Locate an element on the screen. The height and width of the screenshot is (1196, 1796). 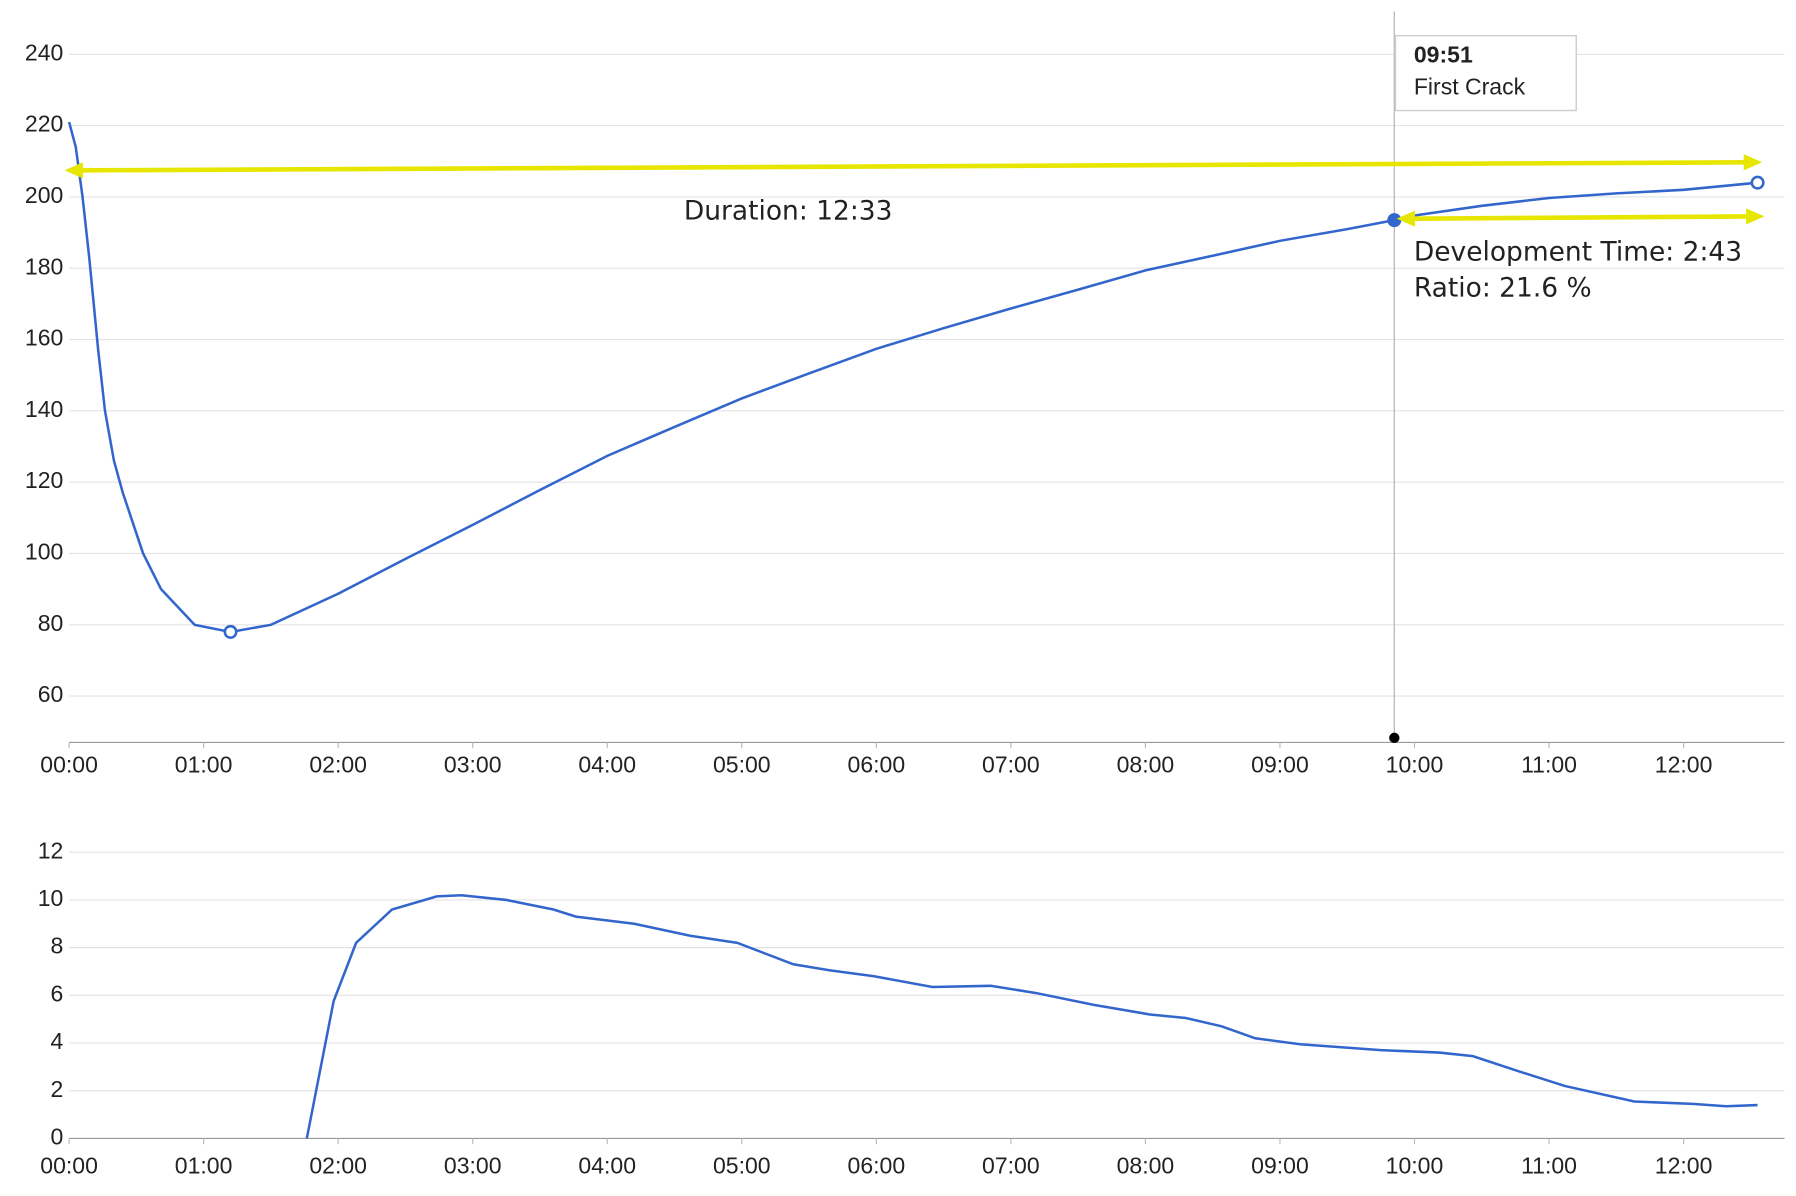
ratio-label: Ratio: 21.6 % is located at coordinates (1503, 287).